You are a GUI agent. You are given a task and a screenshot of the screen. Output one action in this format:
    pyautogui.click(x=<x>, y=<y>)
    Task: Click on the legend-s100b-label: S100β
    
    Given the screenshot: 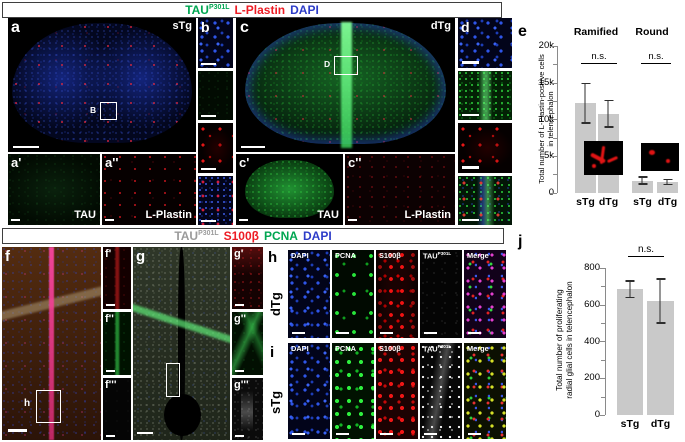 What is the action you would take?
    pyautogui.click(x=241, y=236)
    